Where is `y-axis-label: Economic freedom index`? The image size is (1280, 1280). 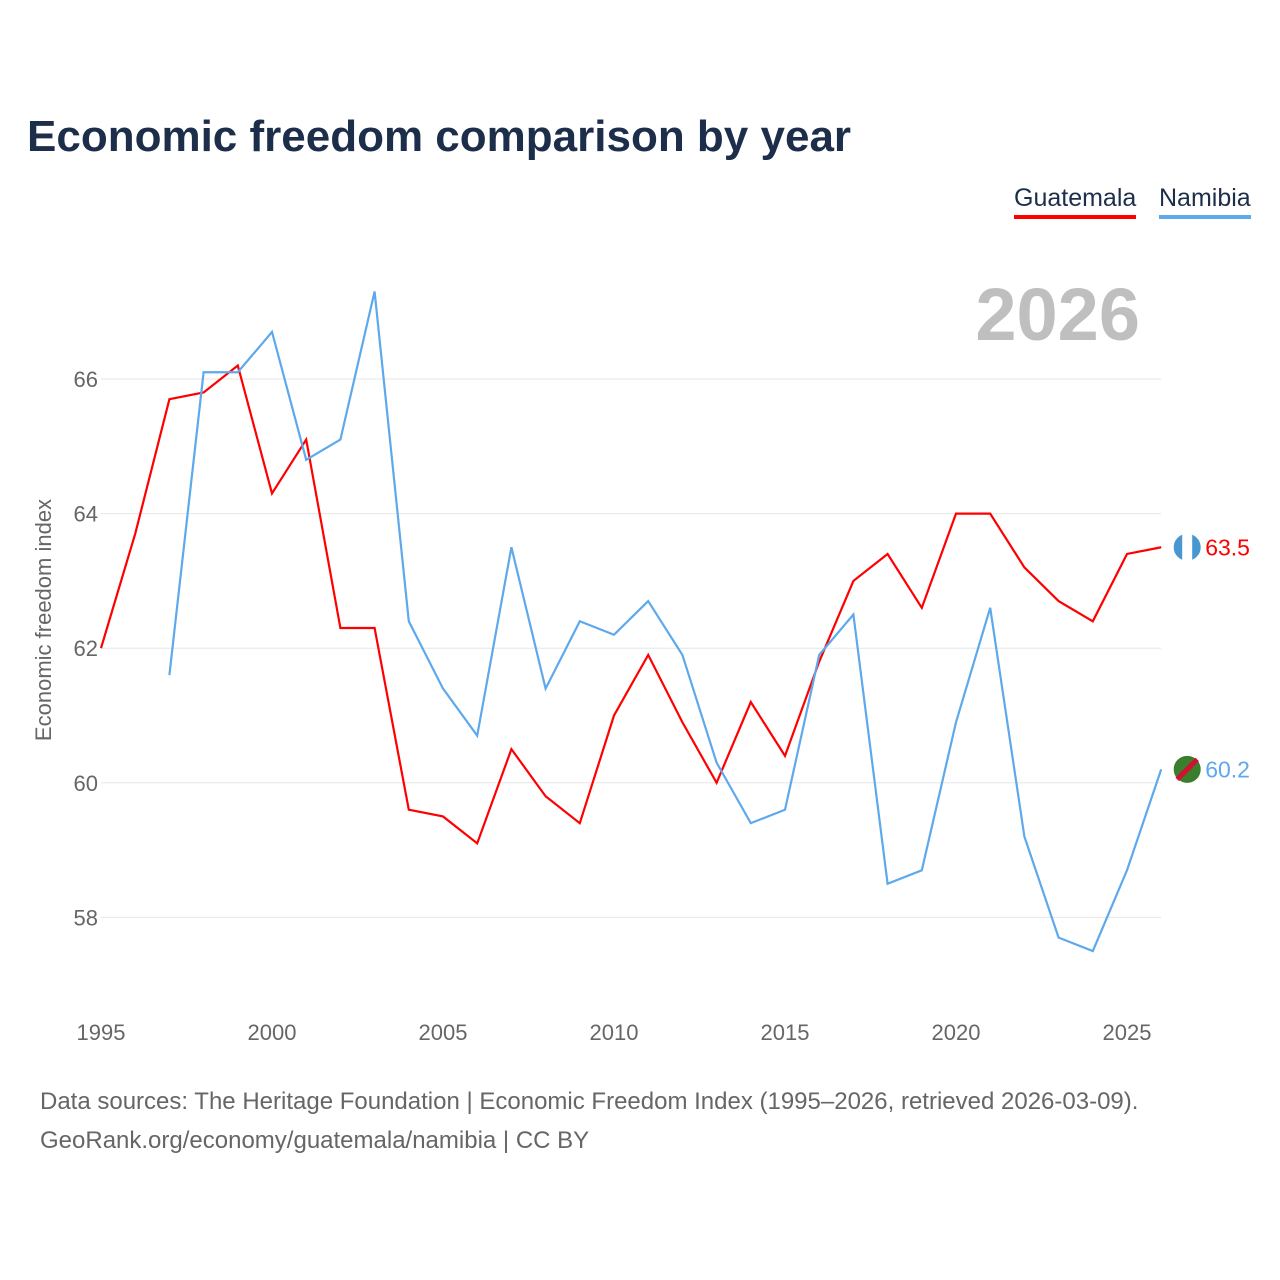 y-axis-label: Economic freedom index is located at coordinates (43, 620).